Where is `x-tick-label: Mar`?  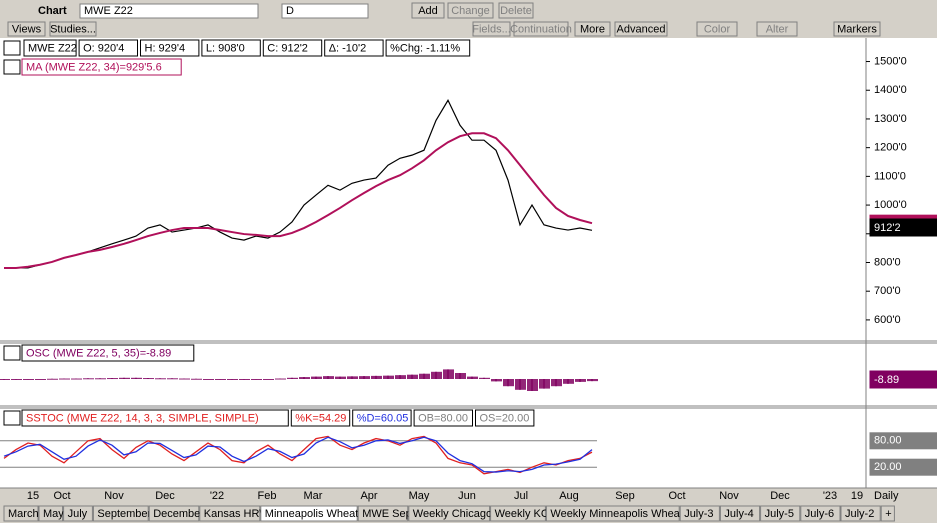 x-tick-label: Mar is located at coordinates (313, 496).